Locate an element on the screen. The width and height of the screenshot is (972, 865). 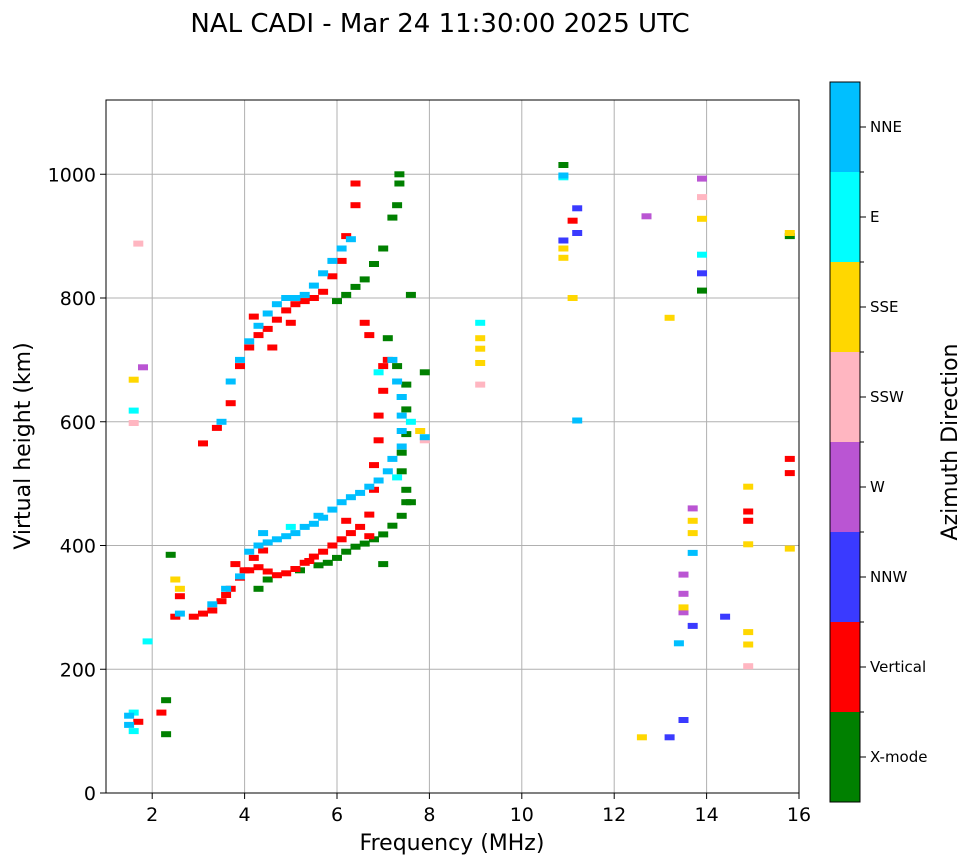
colorbar-tick-label: NNE is located at coordinates (886, 127).